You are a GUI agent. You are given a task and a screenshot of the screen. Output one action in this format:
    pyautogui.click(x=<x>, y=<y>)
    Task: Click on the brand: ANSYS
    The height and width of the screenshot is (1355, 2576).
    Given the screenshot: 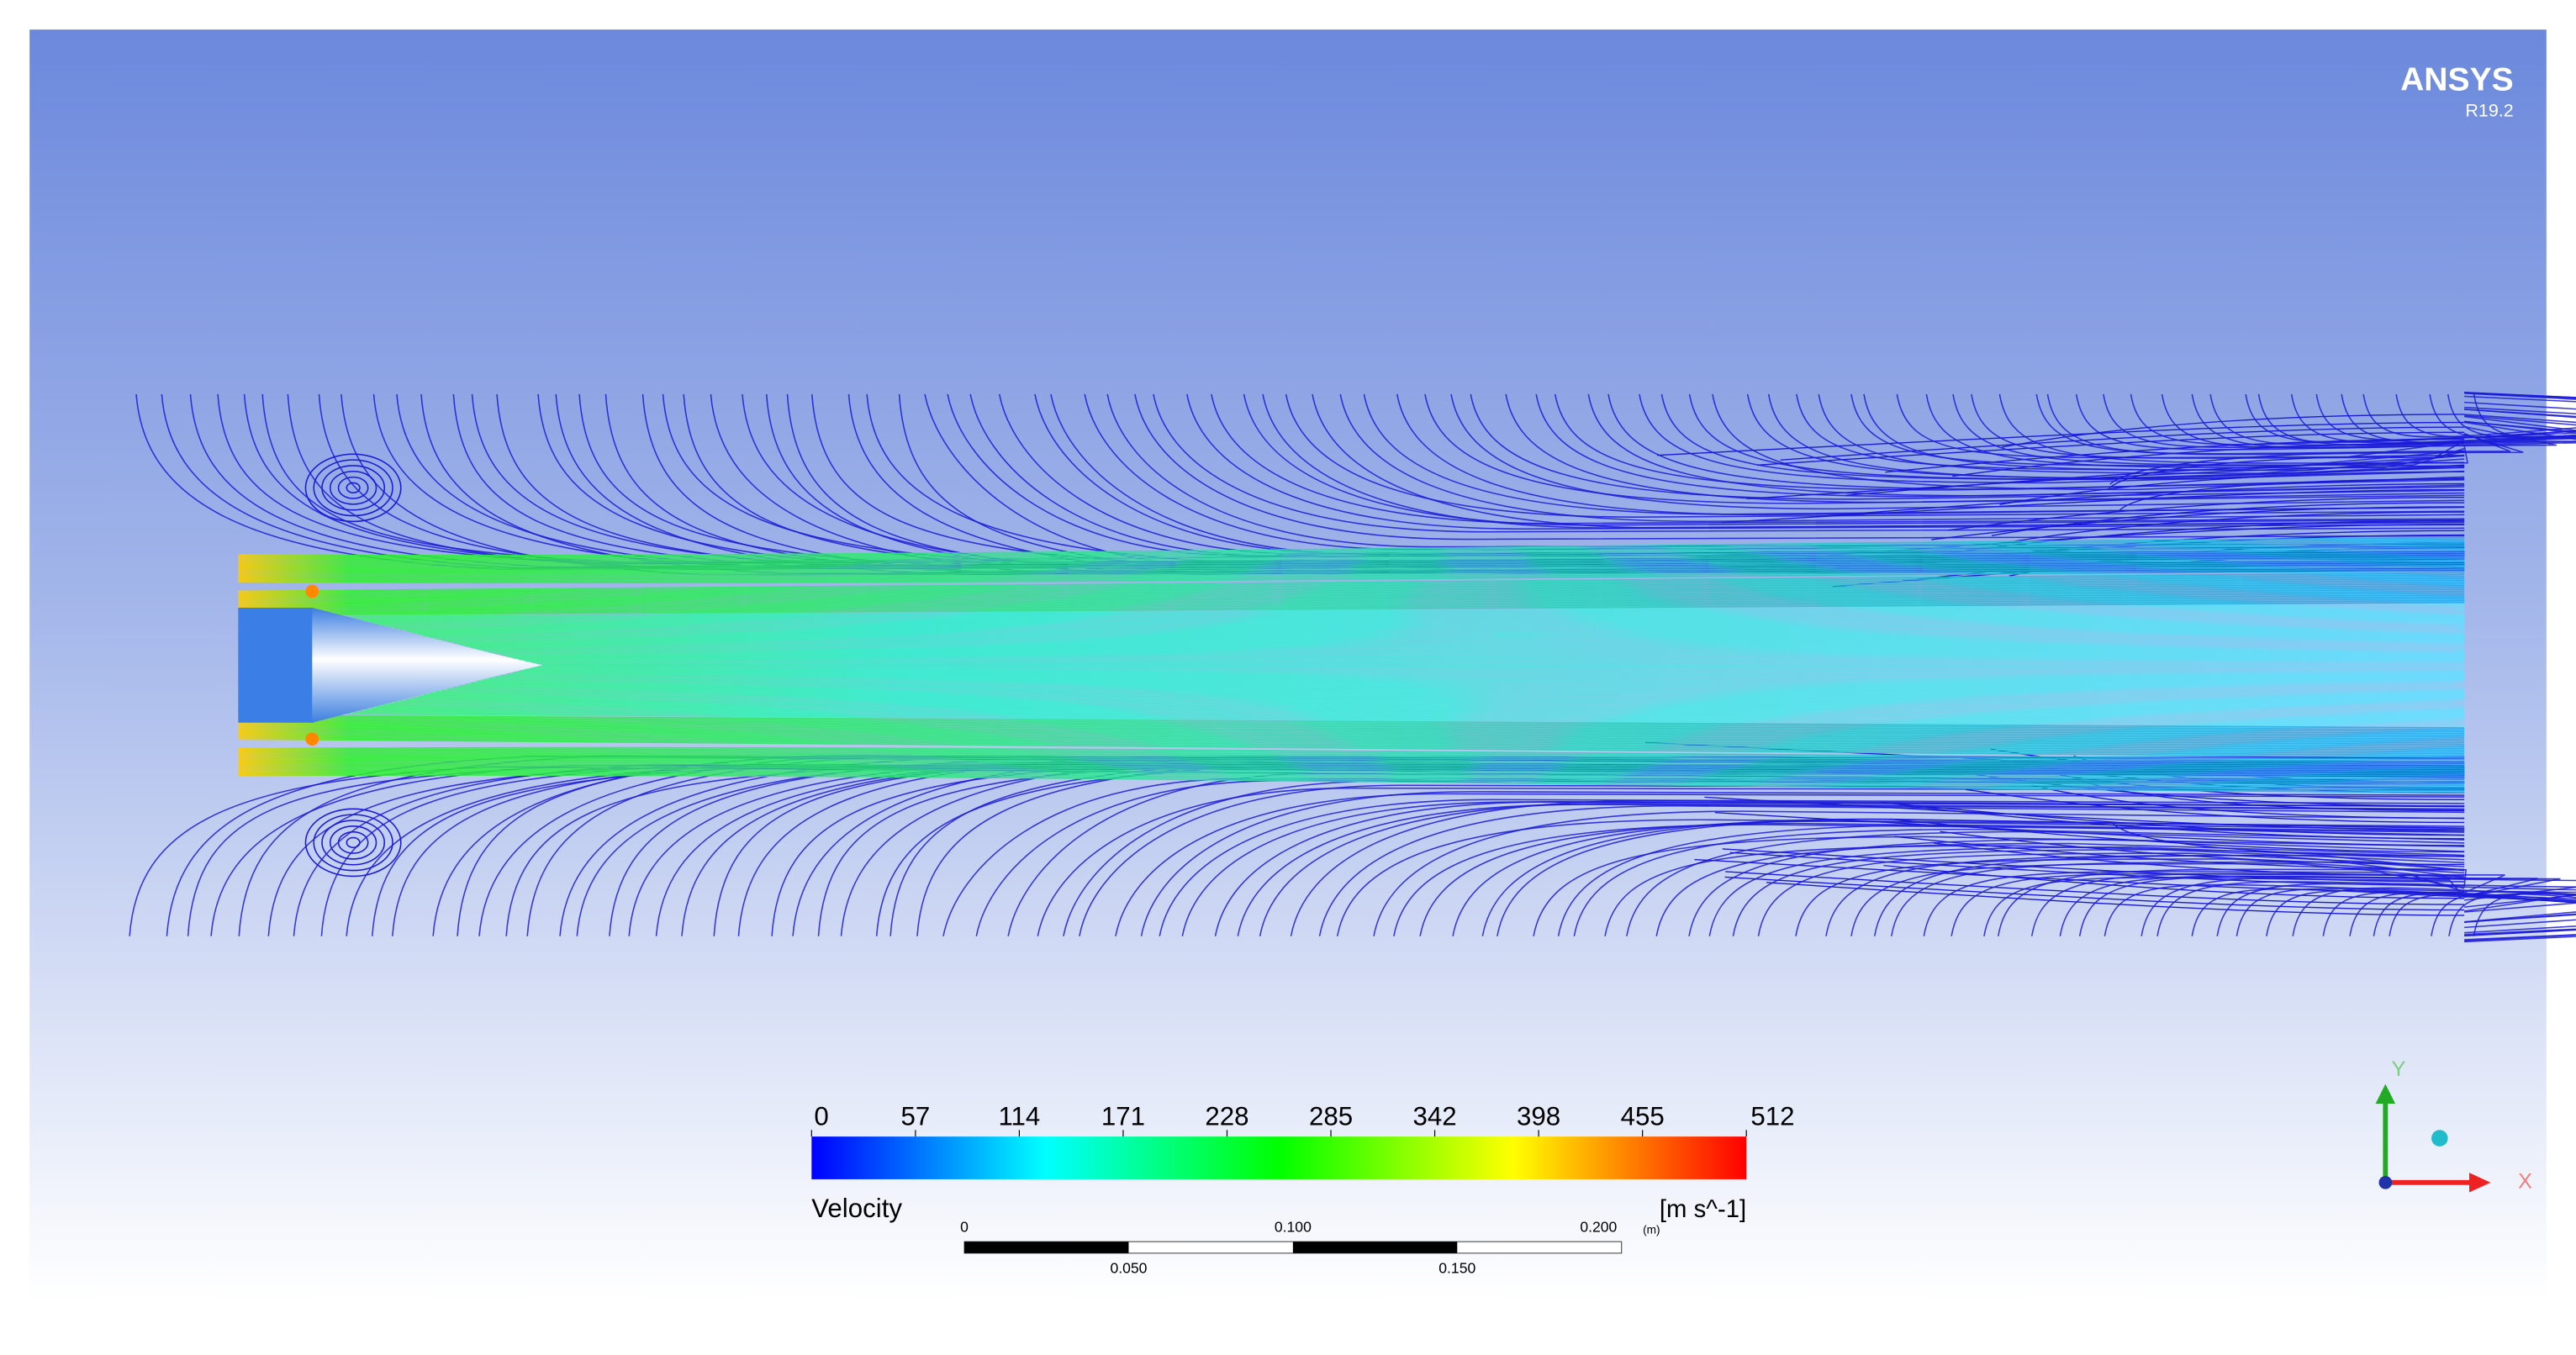 What is the action you would take?
    pyautogui.click(x=2457, y=79)
    